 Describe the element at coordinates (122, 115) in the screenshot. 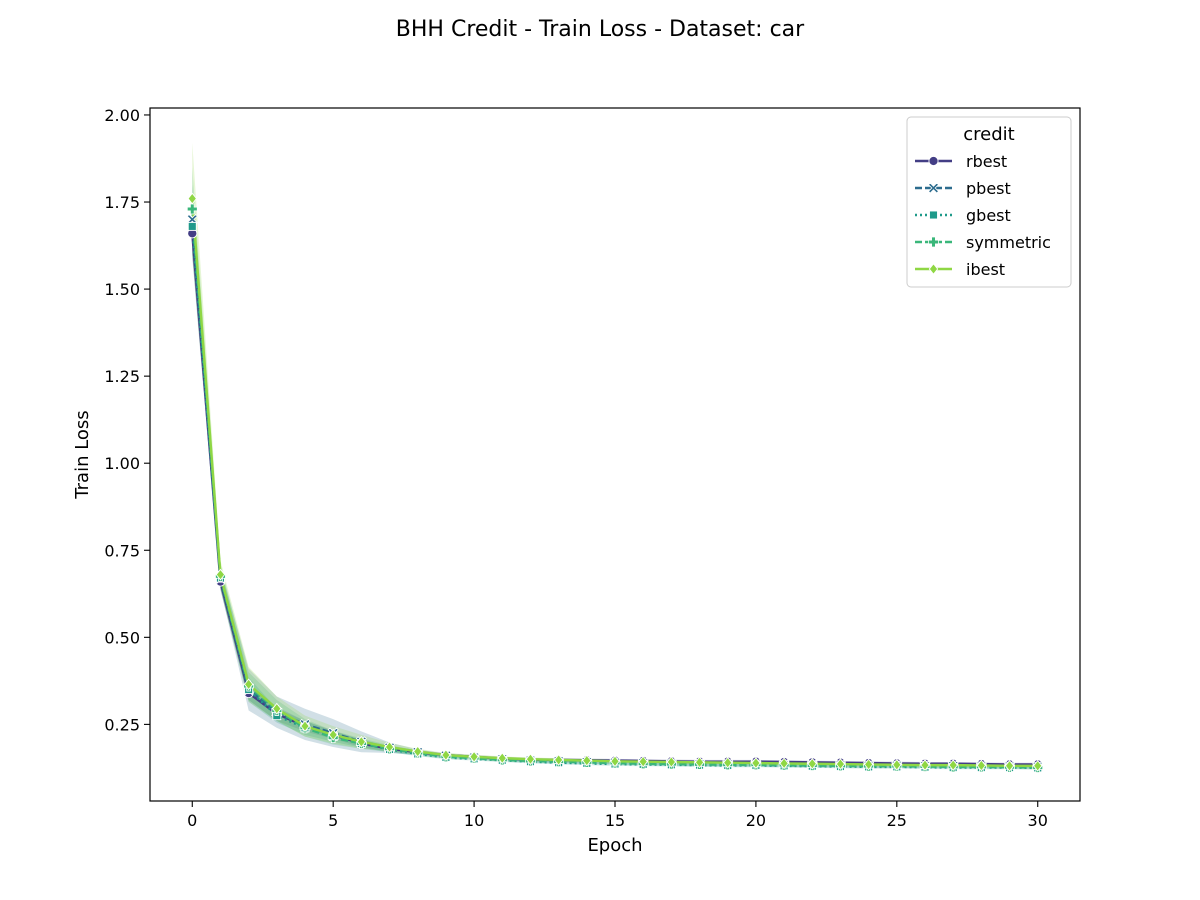

I see `y-tick-label: 2.00` at that location.